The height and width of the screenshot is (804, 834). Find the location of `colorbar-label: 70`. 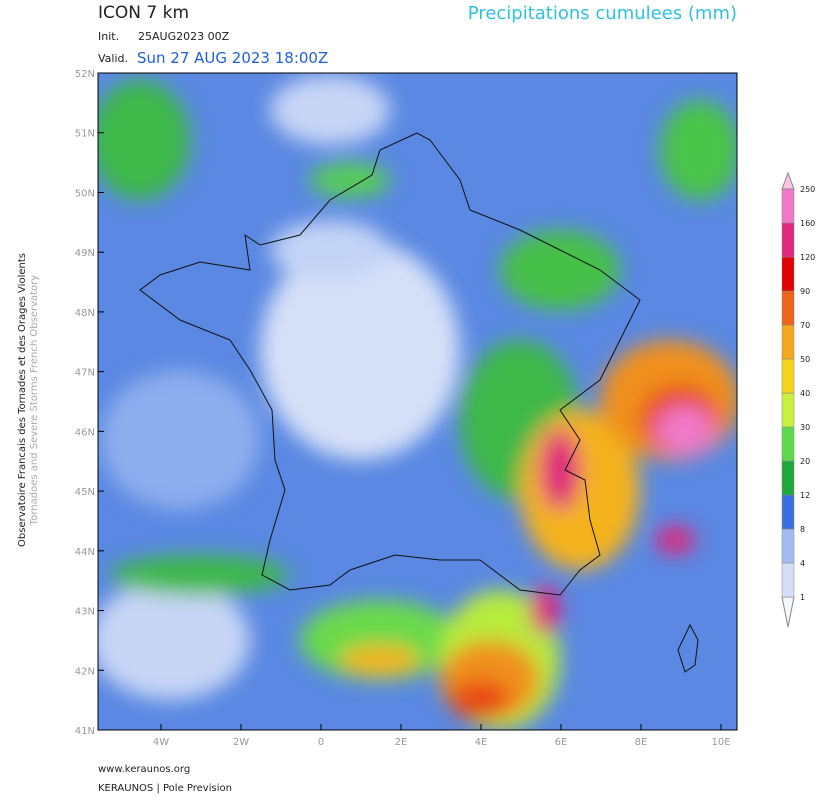

colorbar-label: 70 is located at coordinates (805, 325).